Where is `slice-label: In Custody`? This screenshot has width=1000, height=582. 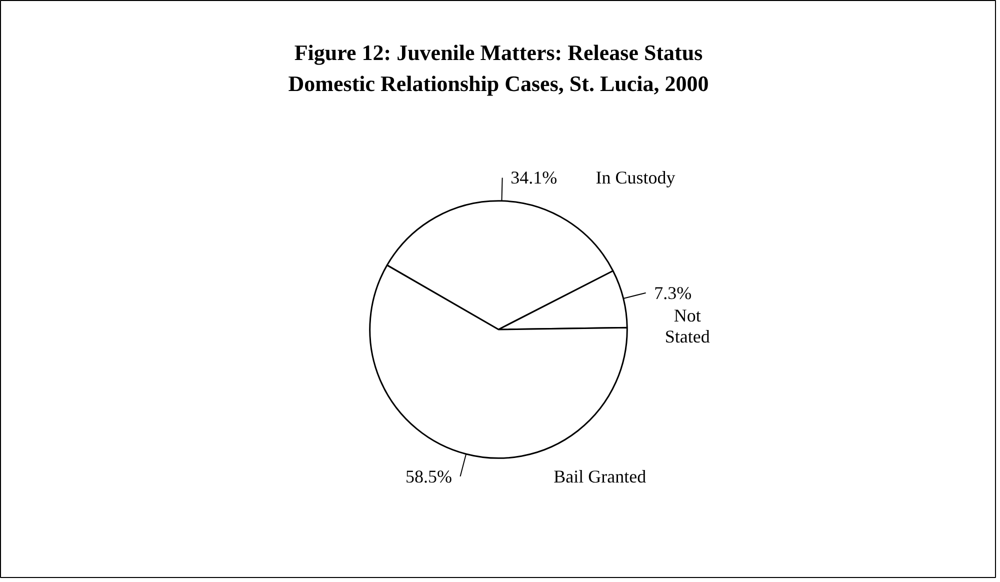 slice-label: In Custody is located at coordinates (636, 178).